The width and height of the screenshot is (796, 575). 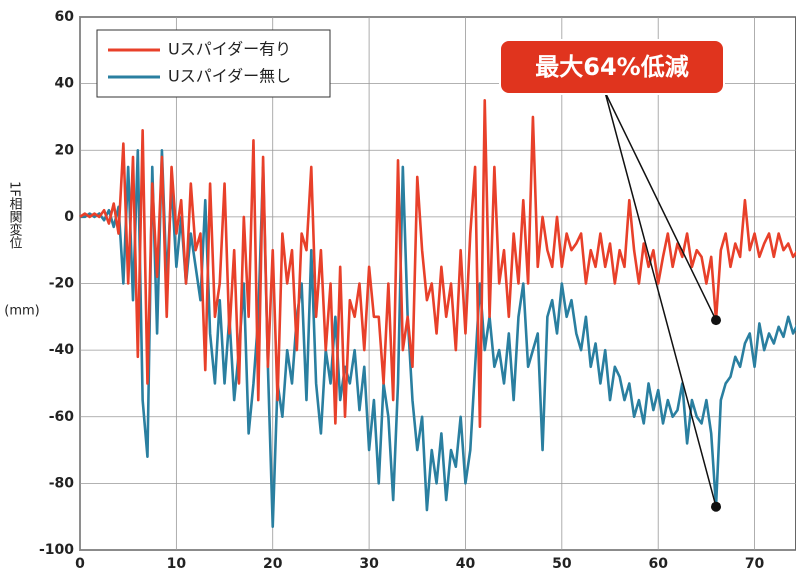 What do you see at coordinates (15, 215) in the screenshot?
I see `y-axis-label: 1F相関変位` at bounding box center [15, 215].